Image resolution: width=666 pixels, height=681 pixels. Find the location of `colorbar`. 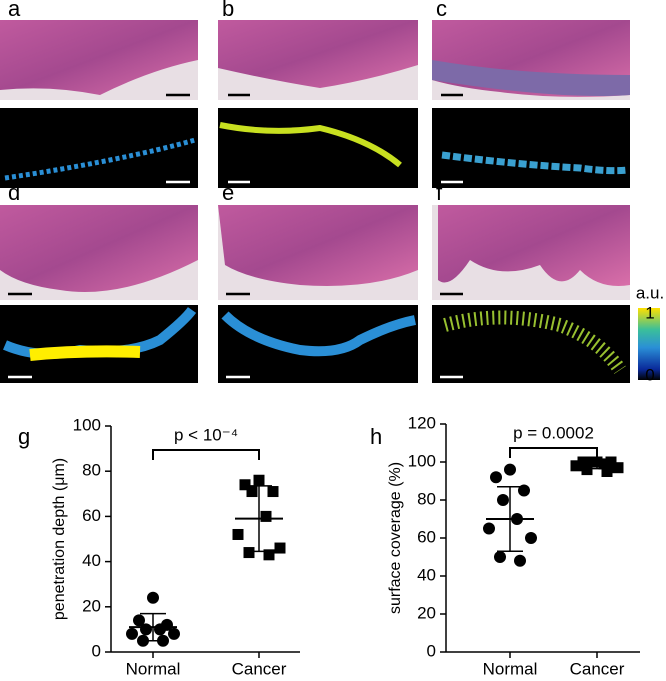

colorbar is located at coordinates (649, 344).